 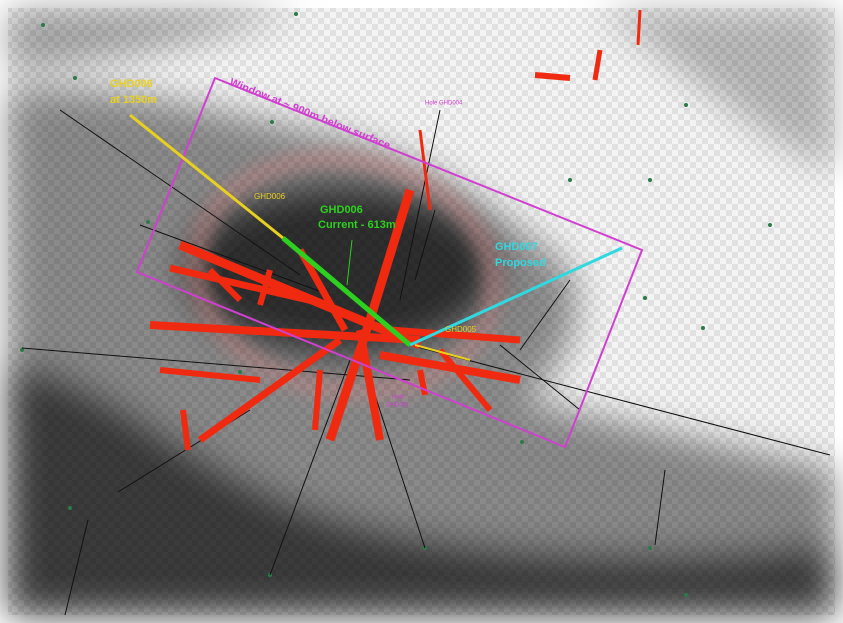 What do you see at coordinates (398, 398) in the screenshot?
I see `label: Hole` at bounding box center [398, 398].